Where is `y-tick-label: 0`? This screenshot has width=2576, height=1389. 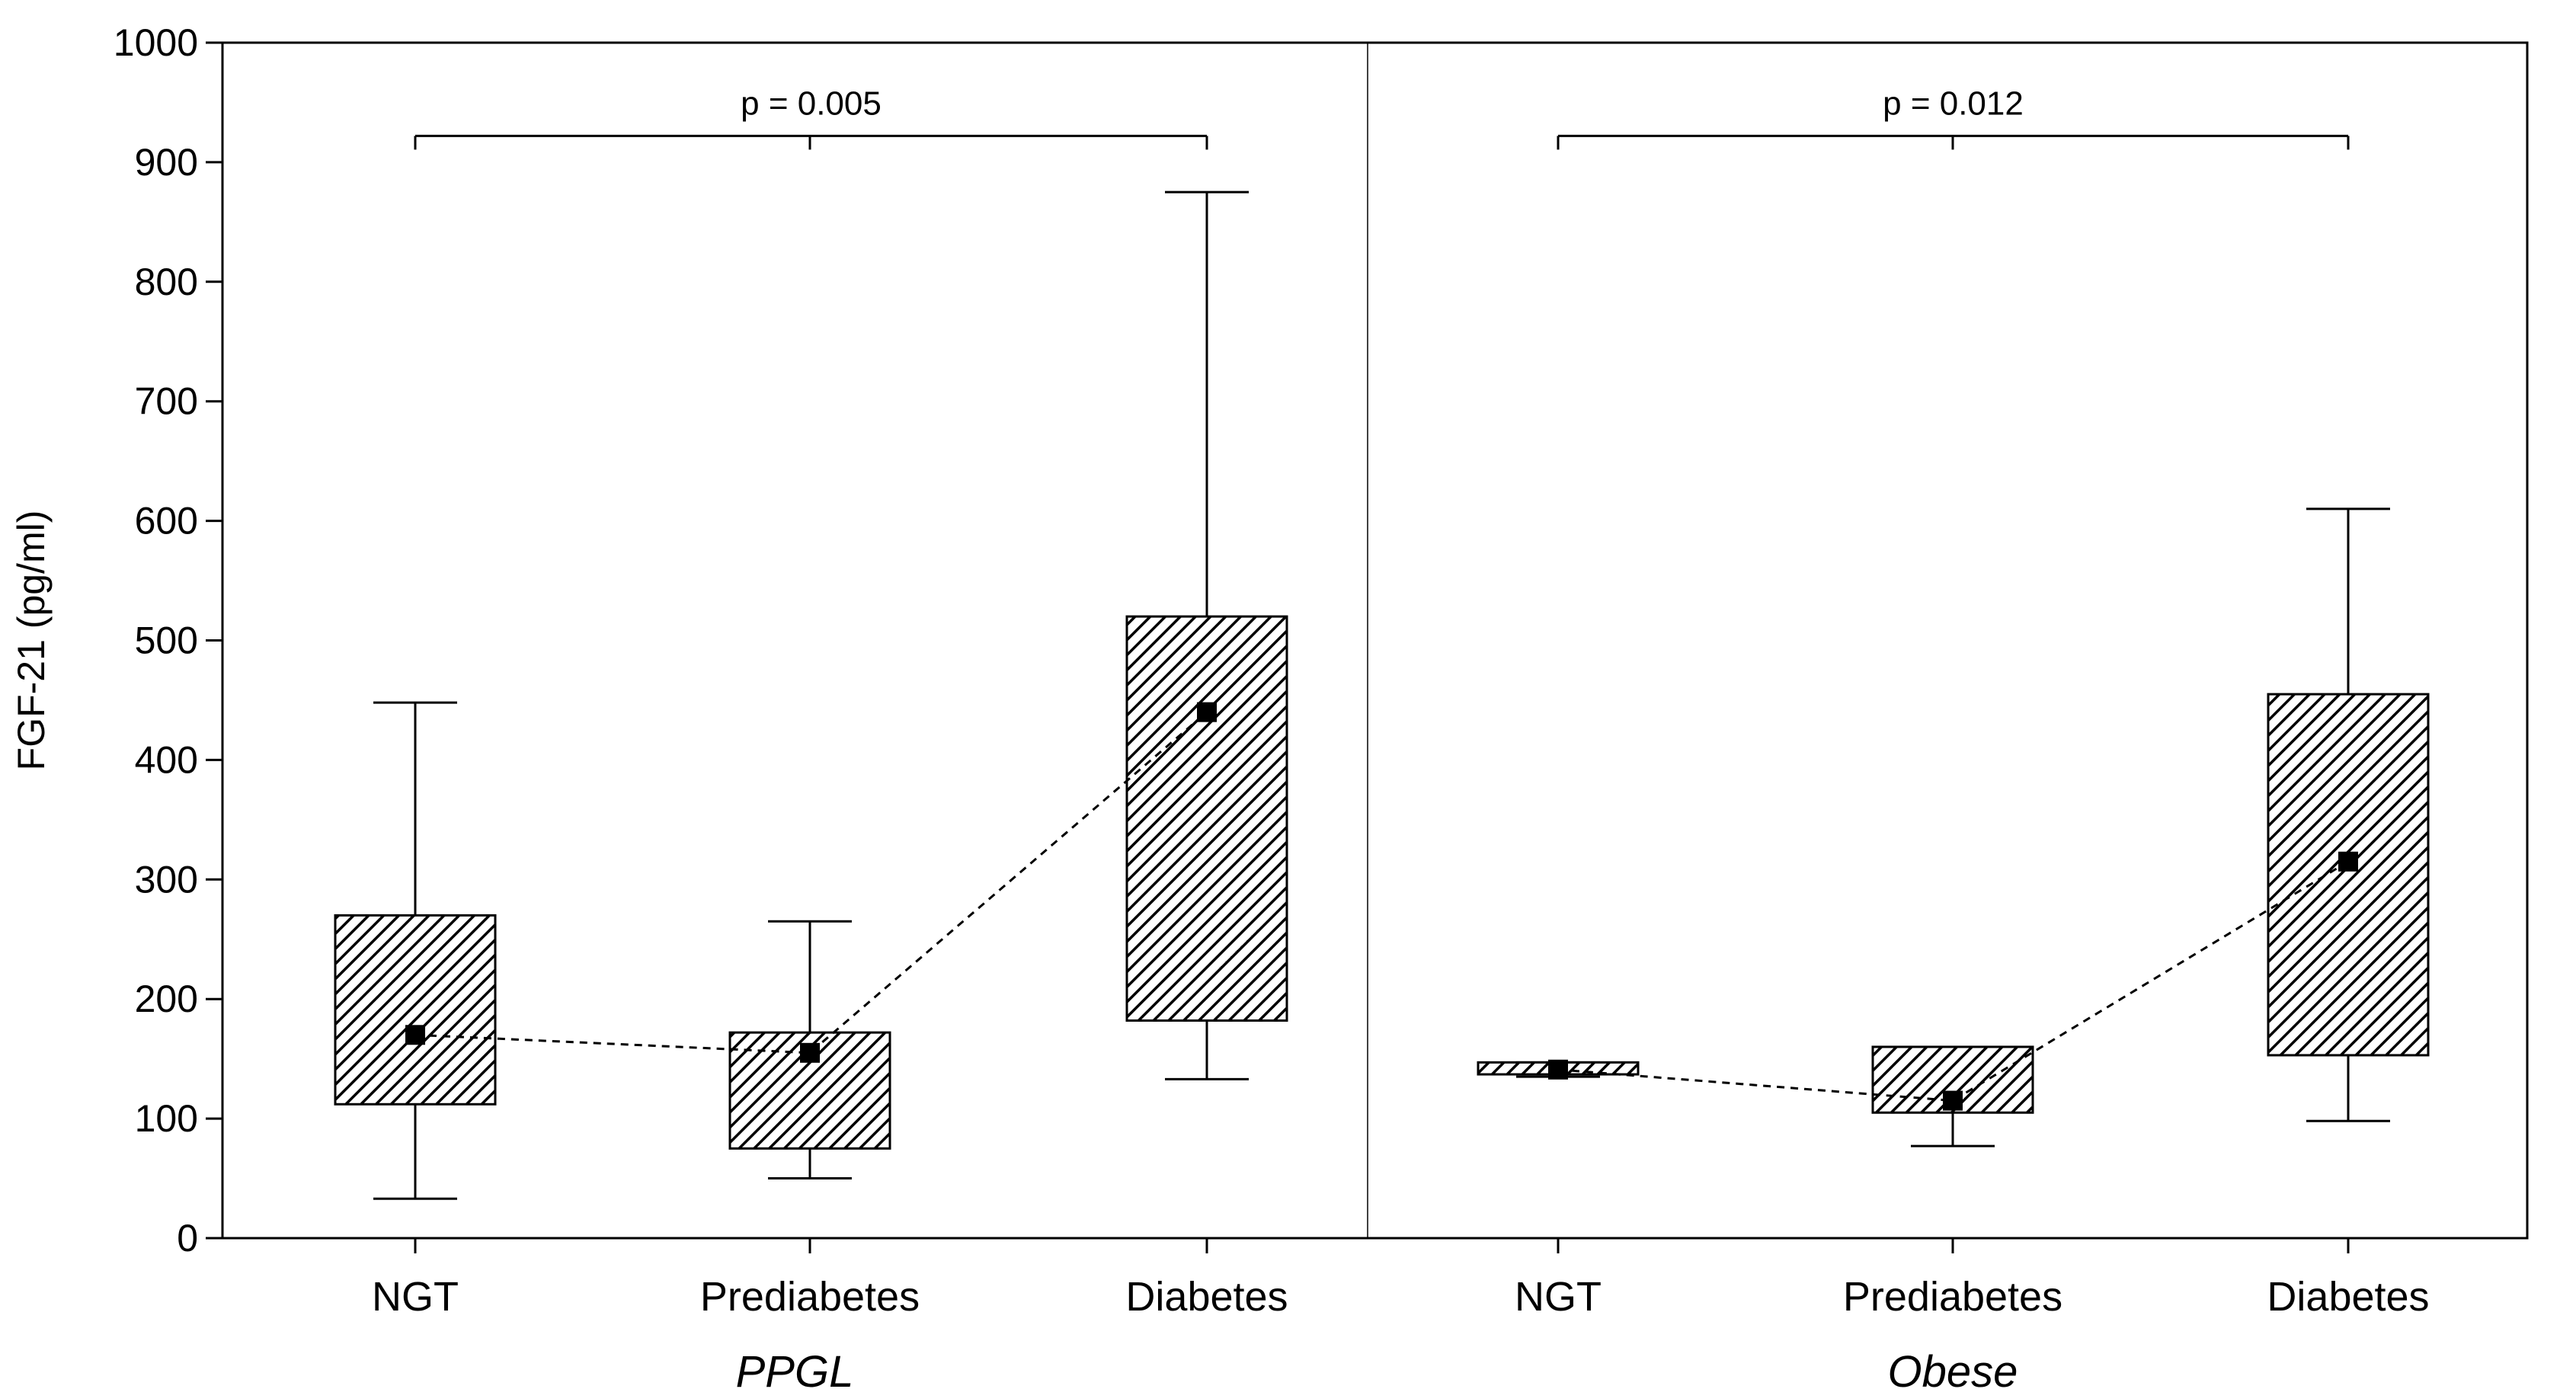
y-tick-label: 0 is located at coordinates (187, 1238).